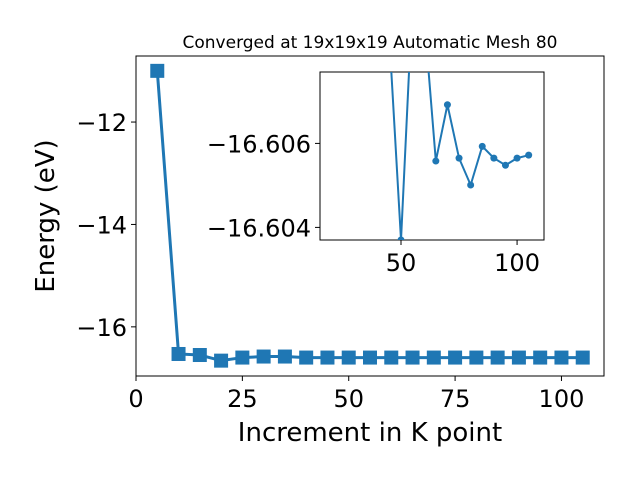 This screenshot has height=480, width=640. What do you see at coordinates (461, 127) in the screenshot?
I see `plot-area` at bounding box center [461, 127].